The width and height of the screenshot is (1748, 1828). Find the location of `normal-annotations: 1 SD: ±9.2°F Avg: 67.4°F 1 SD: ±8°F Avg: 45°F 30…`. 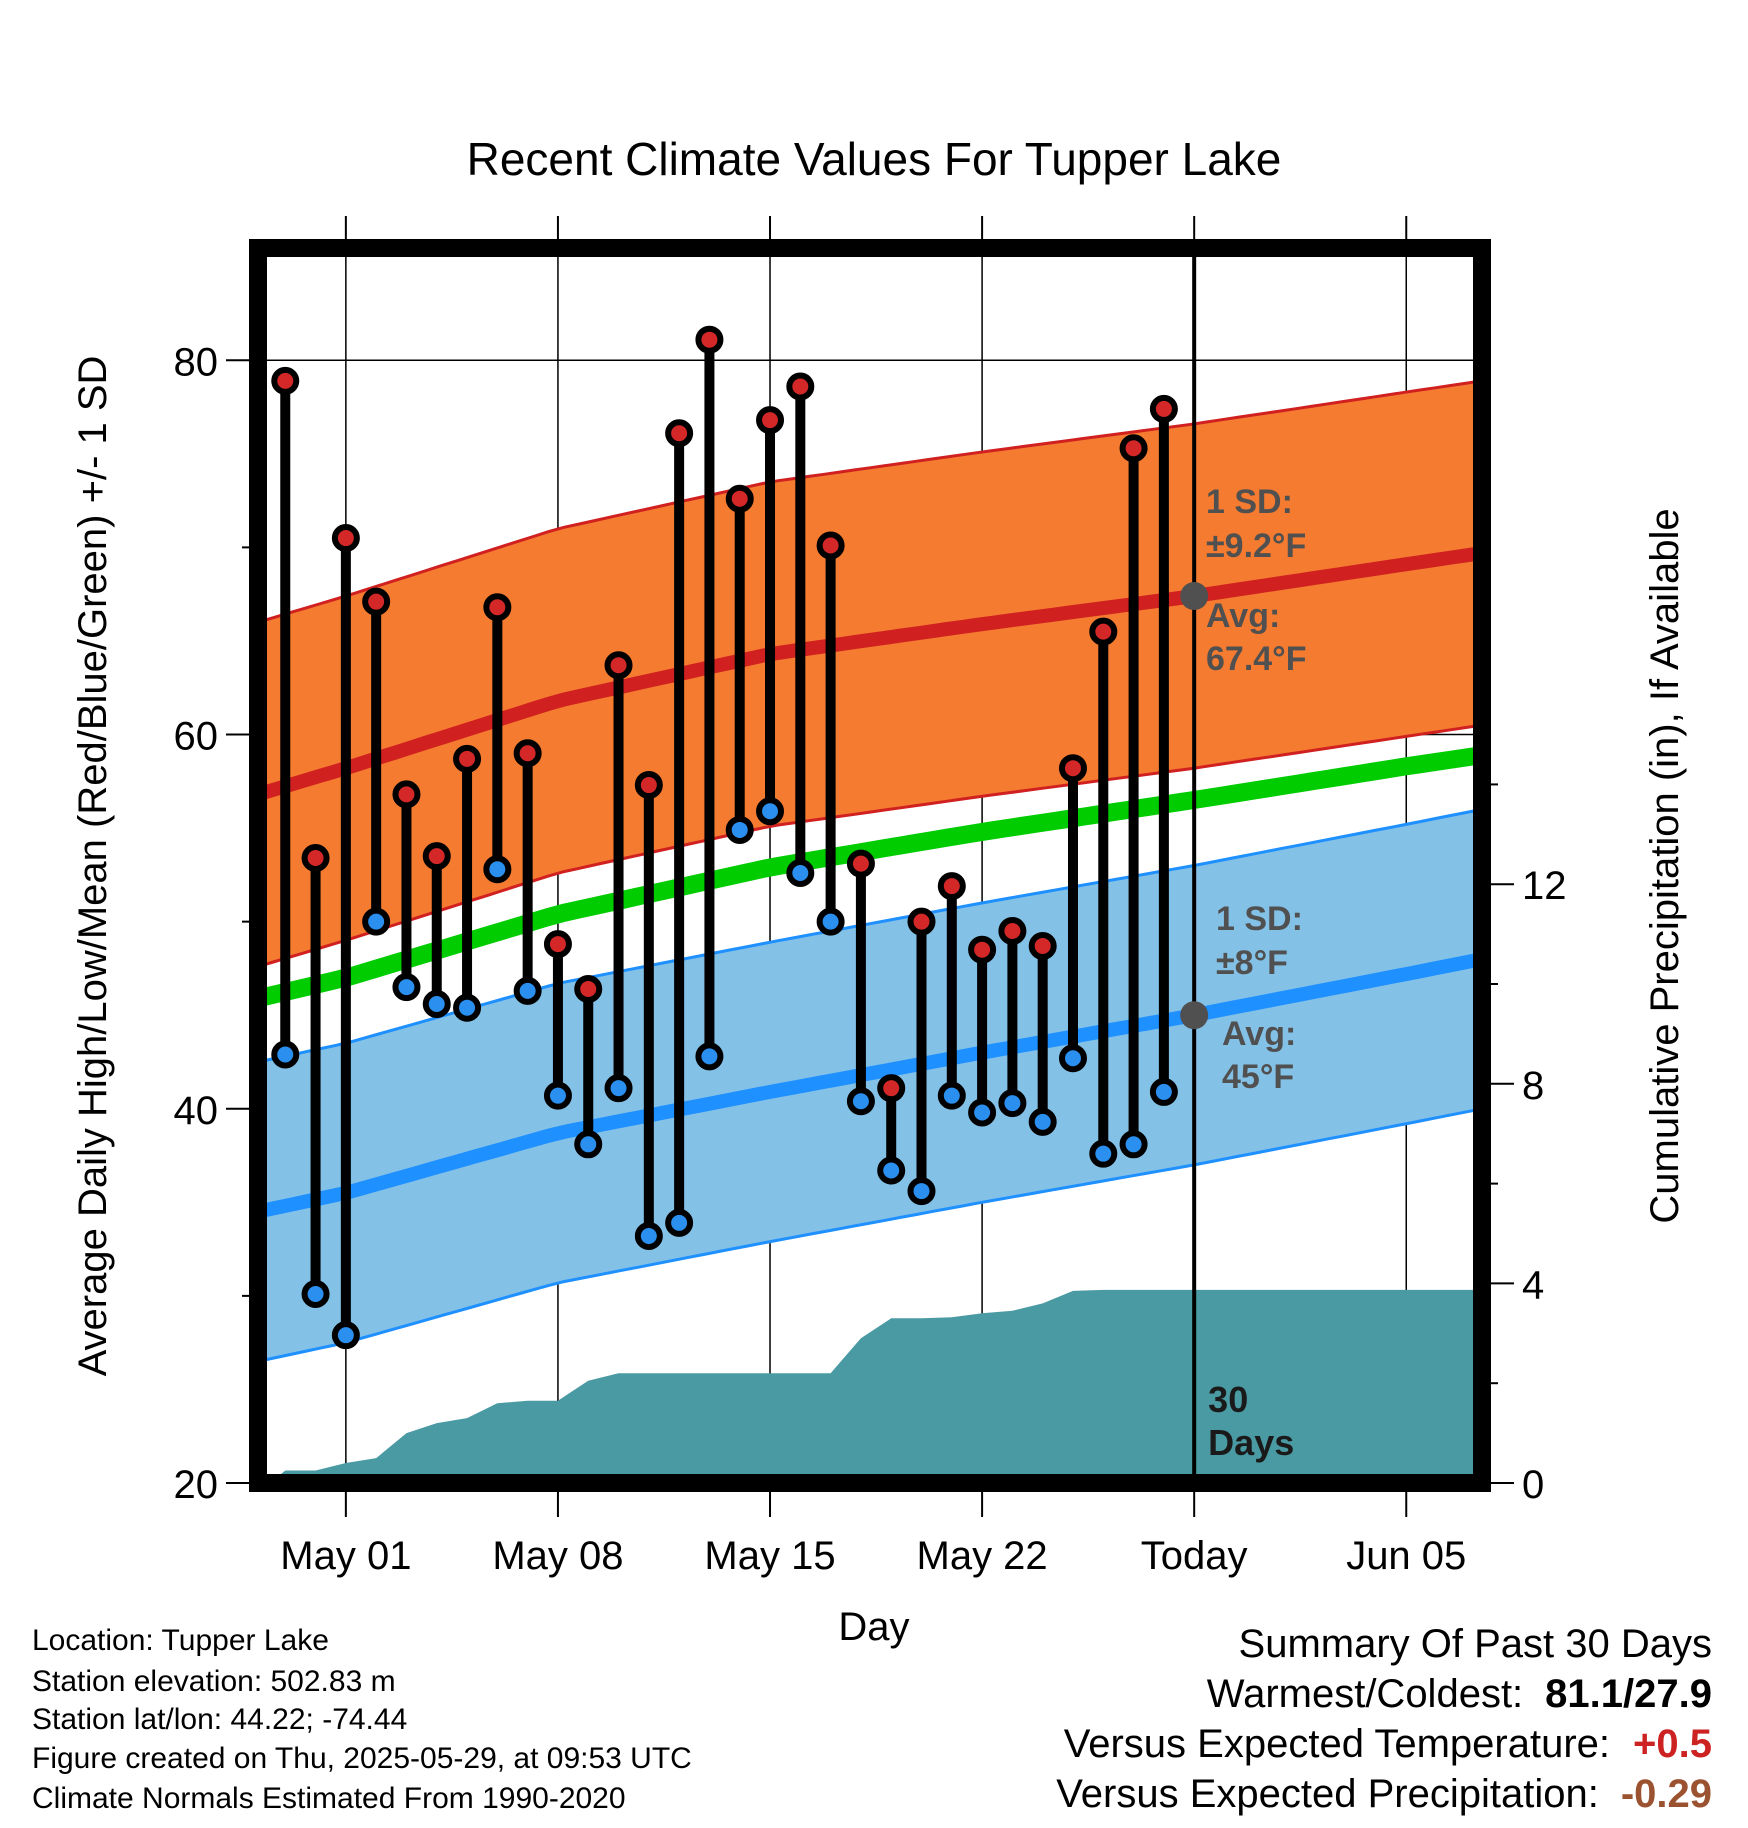

normal-annotations: 1 SD: ±9.2°F Avg: 67.4°F 1 SD: ±8°F Avg: 45°F 30… is located at coordinates (1243, 973).